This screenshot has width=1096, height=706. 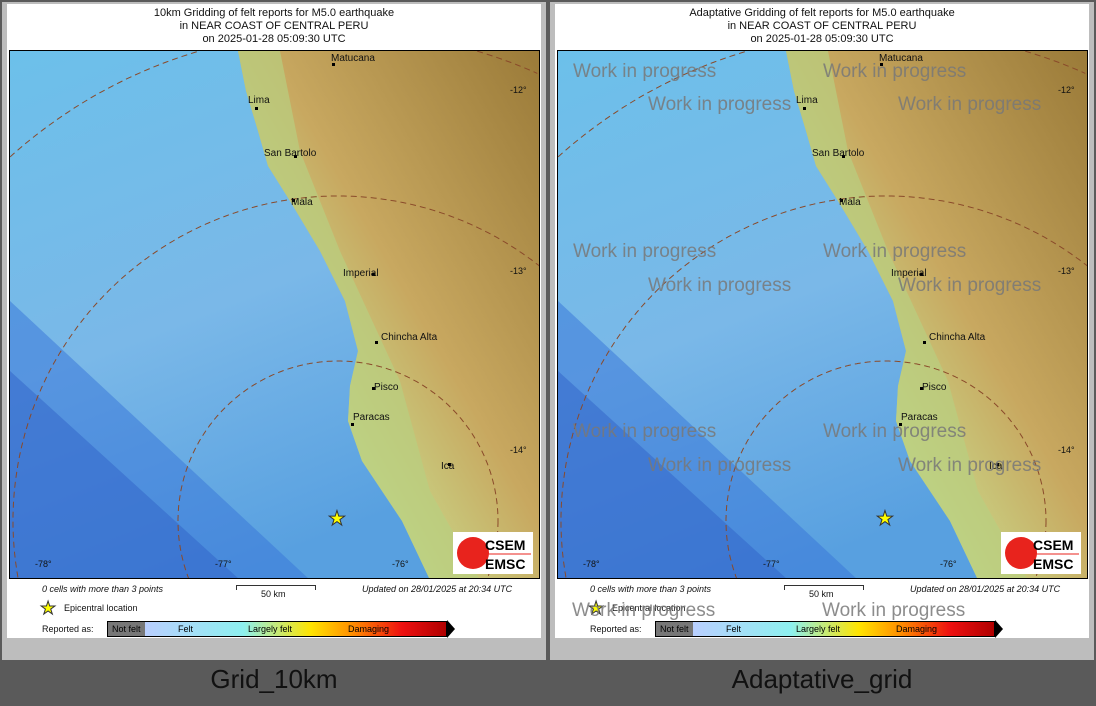 What do you see at coordinates (894, 610) in the screenshot?
I see `watermark-text: Work in progress` at bounding box center [894, 610].